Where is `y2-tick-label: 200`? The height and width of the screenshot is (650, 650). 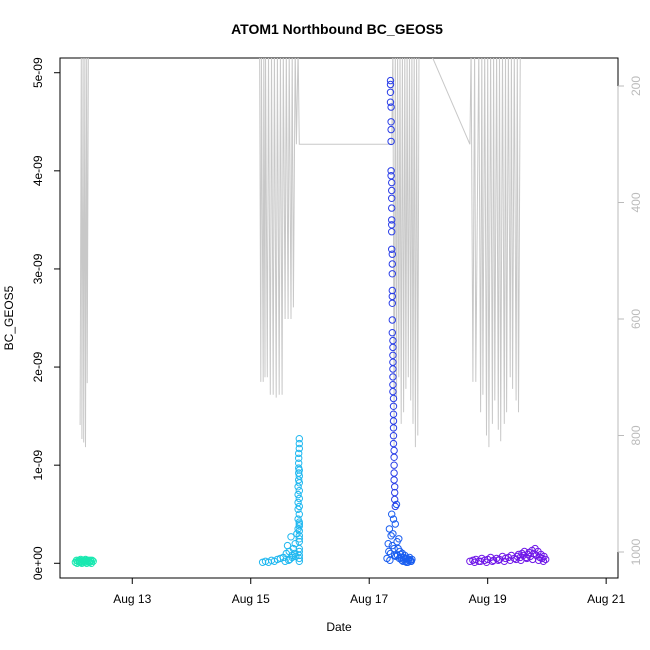 y2-tick-label: 200 is located at coordinates (636, 86).